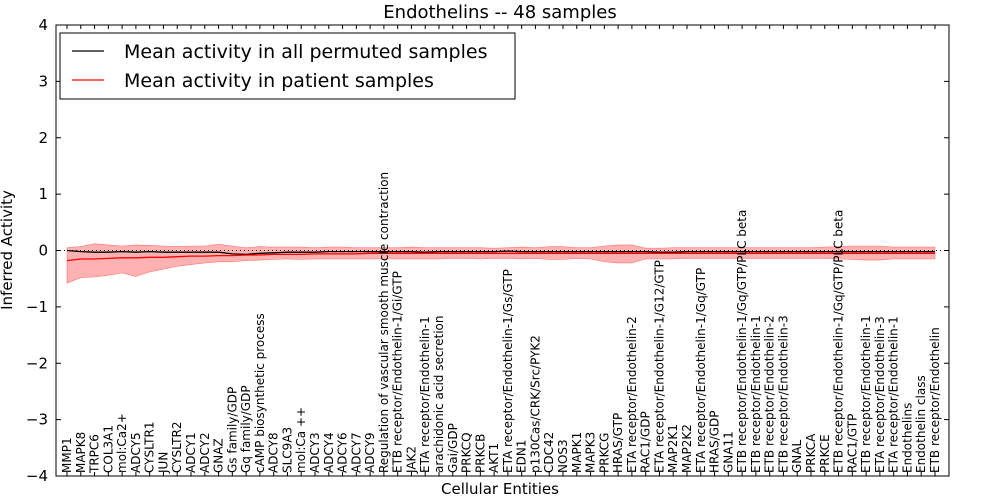 This screenshot has width=1000, height=500. Describe the element at coordinates (687, 448) in the screenshot. I see `x-category-label: MAP2K2` at that location.